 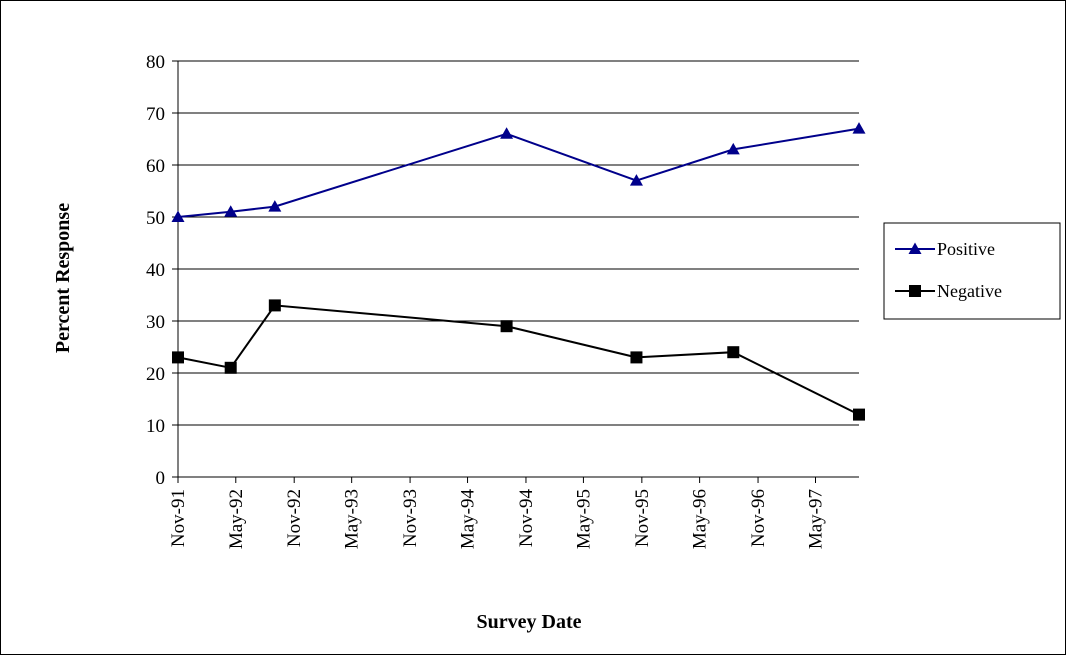 What do you see at coordinates (155, 166) in the screenshot?
I see `y-tick-label: 60` at bounding box center [155, 166].